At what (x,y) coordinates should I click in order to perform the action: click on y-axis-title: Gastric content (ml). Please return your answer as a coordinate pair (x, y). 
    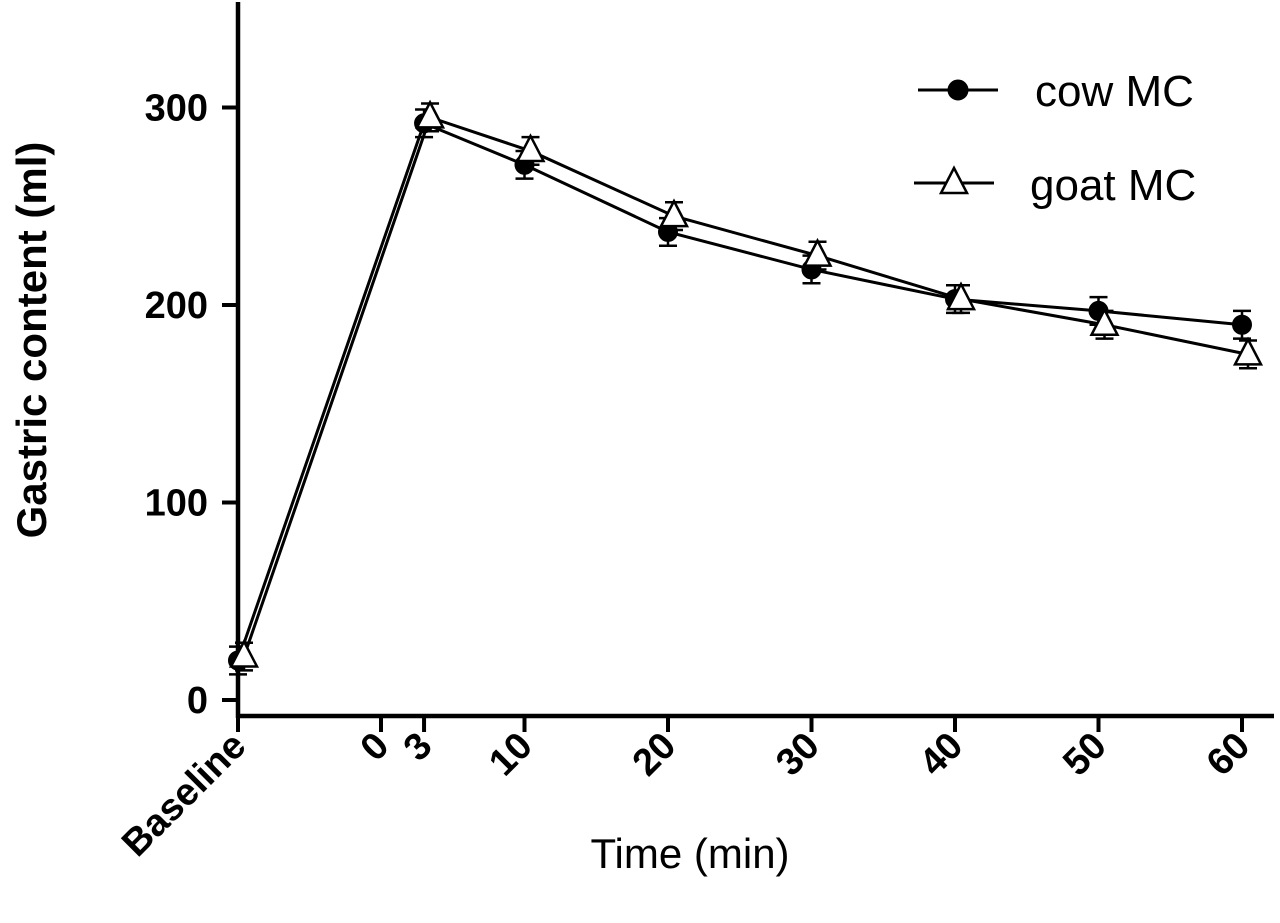
    Looking at the image, I should click on (31, 340).